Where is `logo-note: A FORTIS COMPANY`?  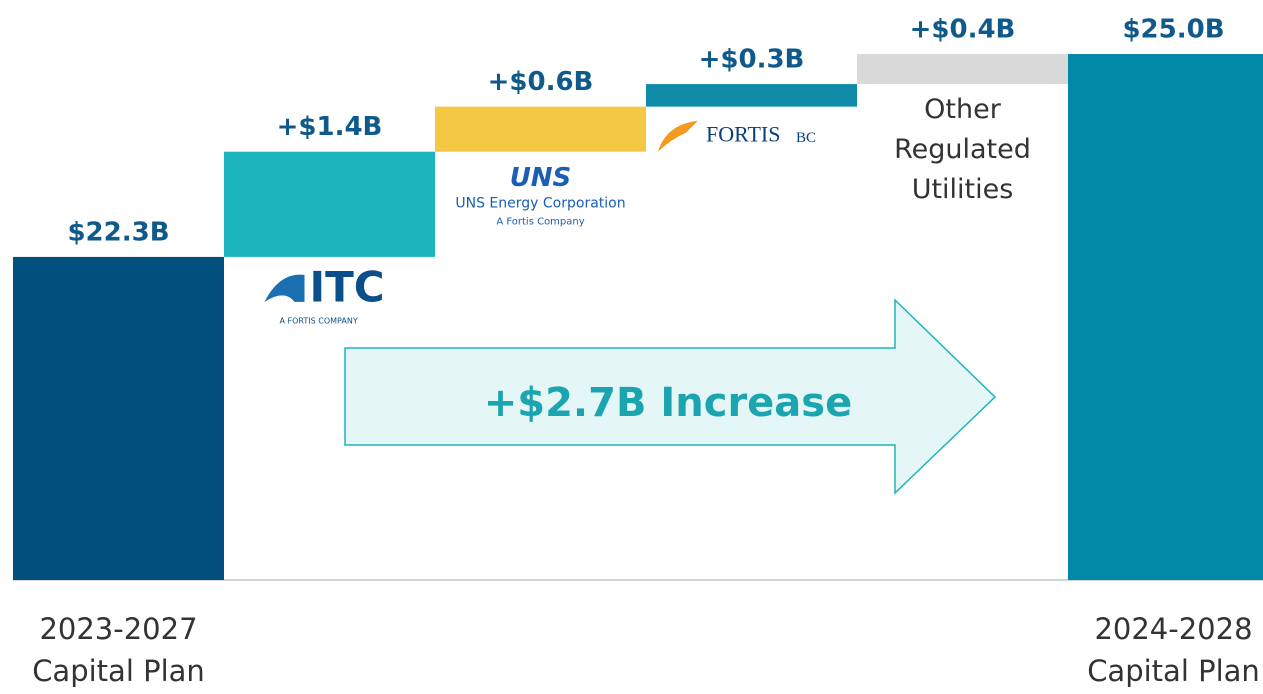 logo-note: A FORTIS COMPANY is located at coordinates (319, 320).